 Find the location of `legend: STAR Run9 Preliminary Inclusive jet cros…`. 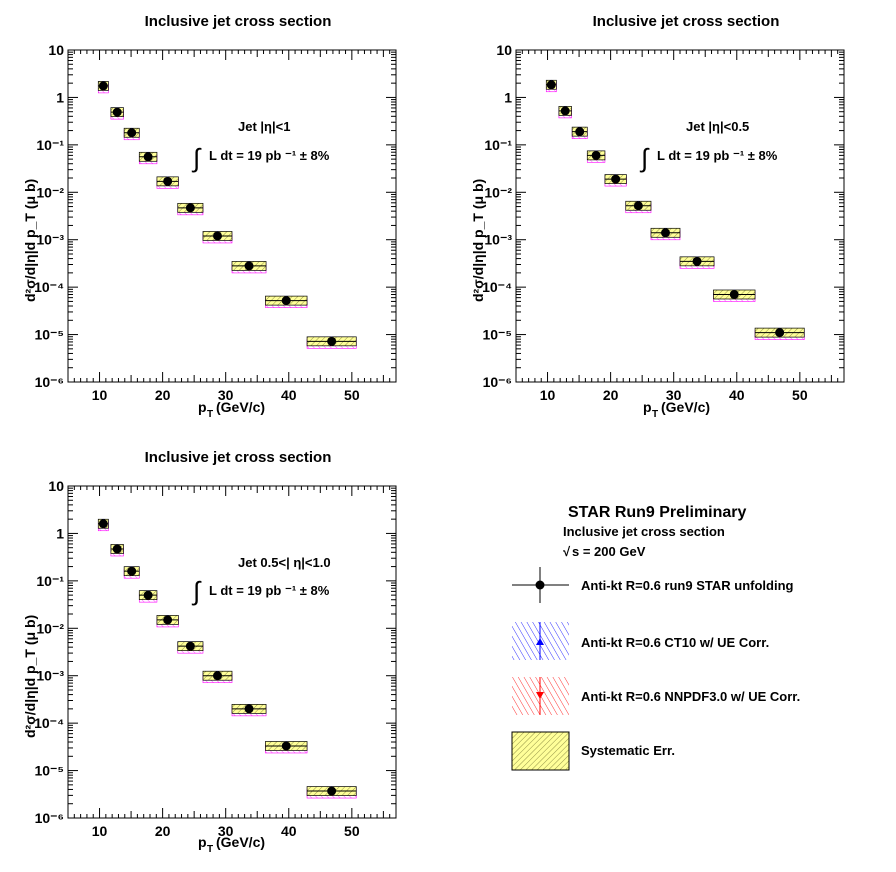

legend: STAR Run9 Preliminary Inclusive jet cros… is located at coordinates (655, 637).